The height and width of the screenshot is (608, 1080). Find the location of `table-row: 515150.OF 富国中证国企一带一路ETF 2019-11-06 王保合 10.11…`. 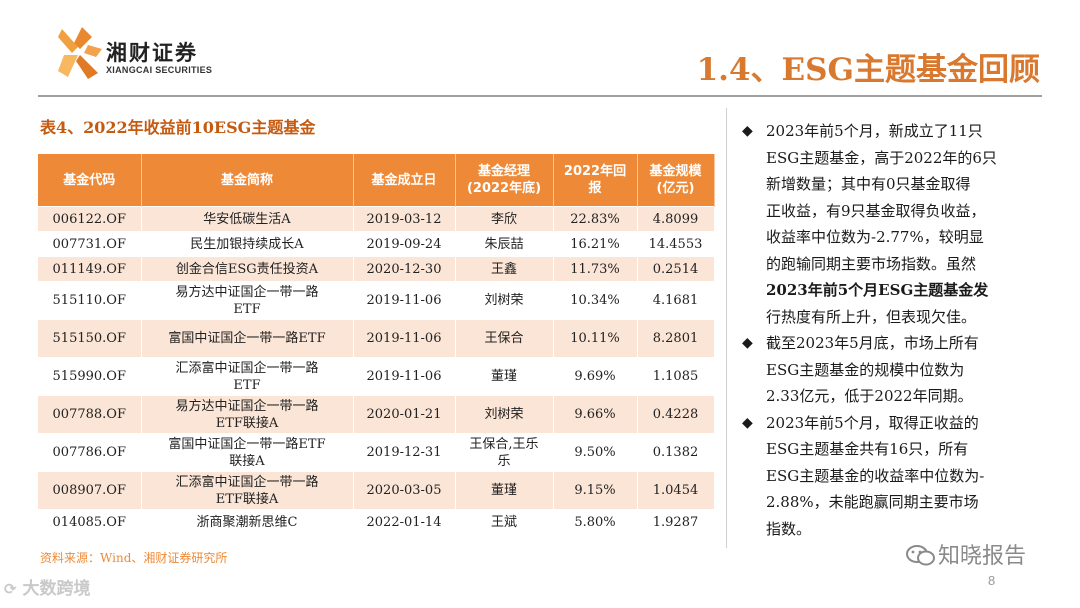

table-row: 515150.OF 富国中证国企一带一路ETF 2019-11-06 王保合 10.11… is located at coordinates (376, 338).